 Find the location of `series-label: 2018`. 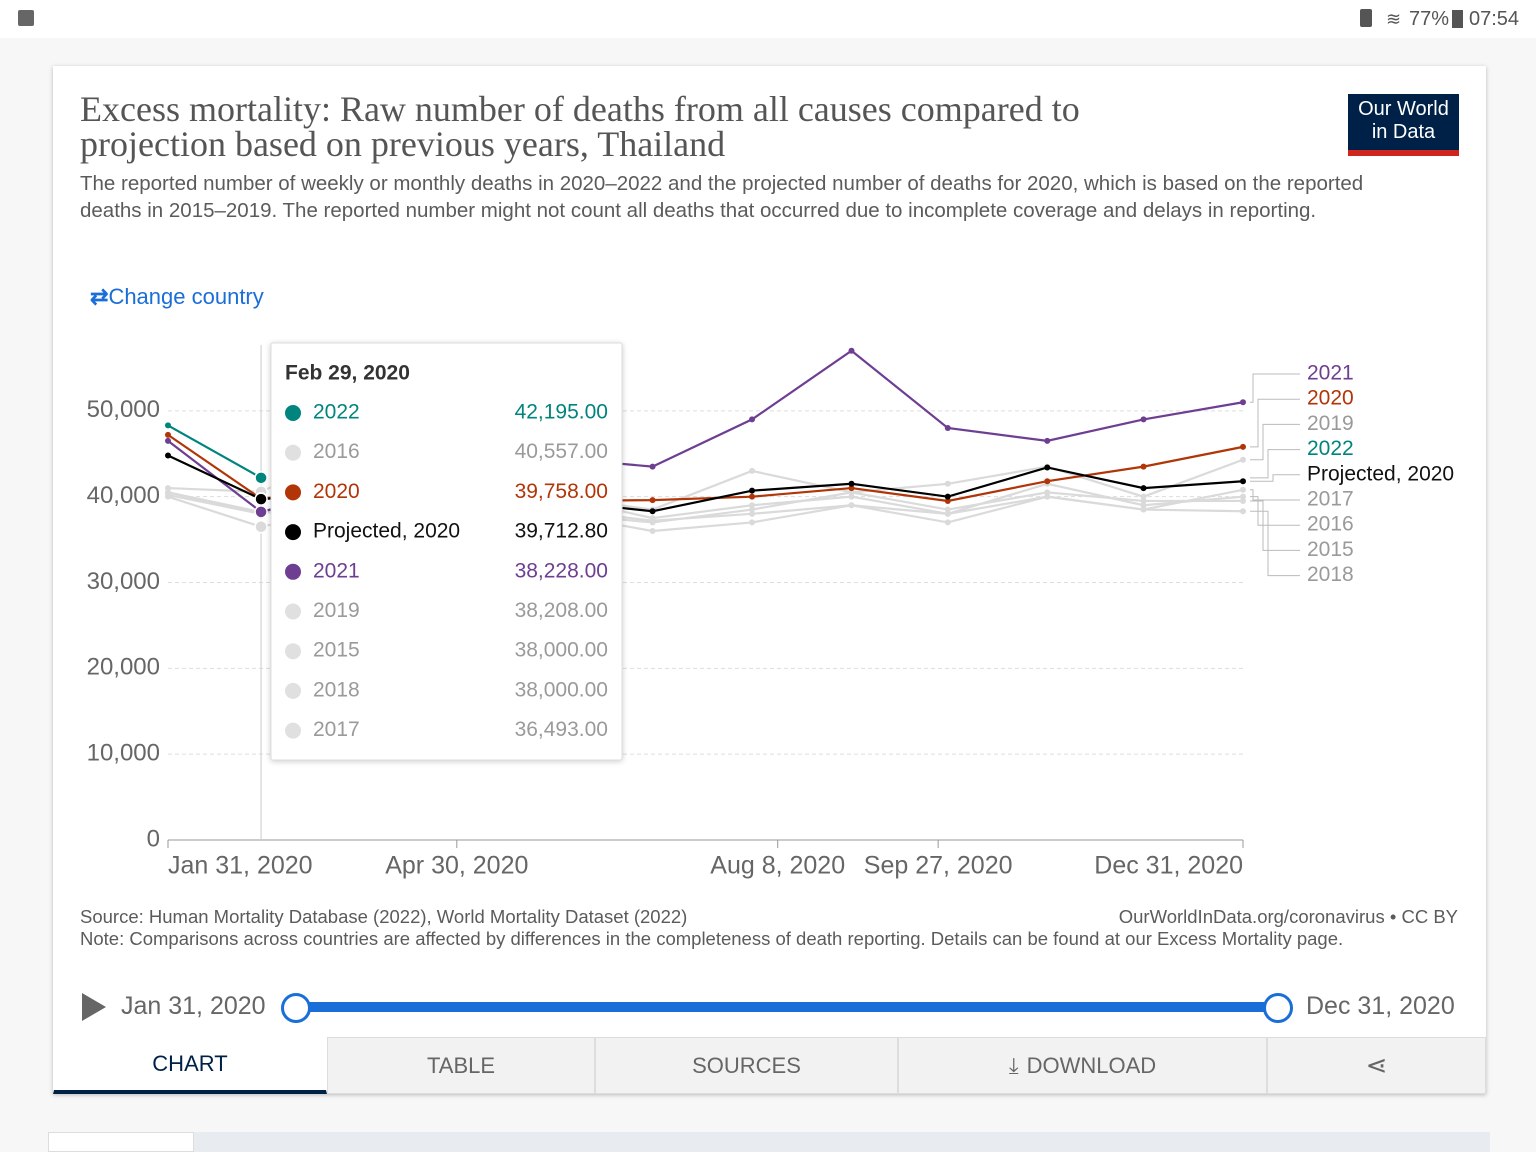

series-label: 2018 is located at coordinates (1330, 574).